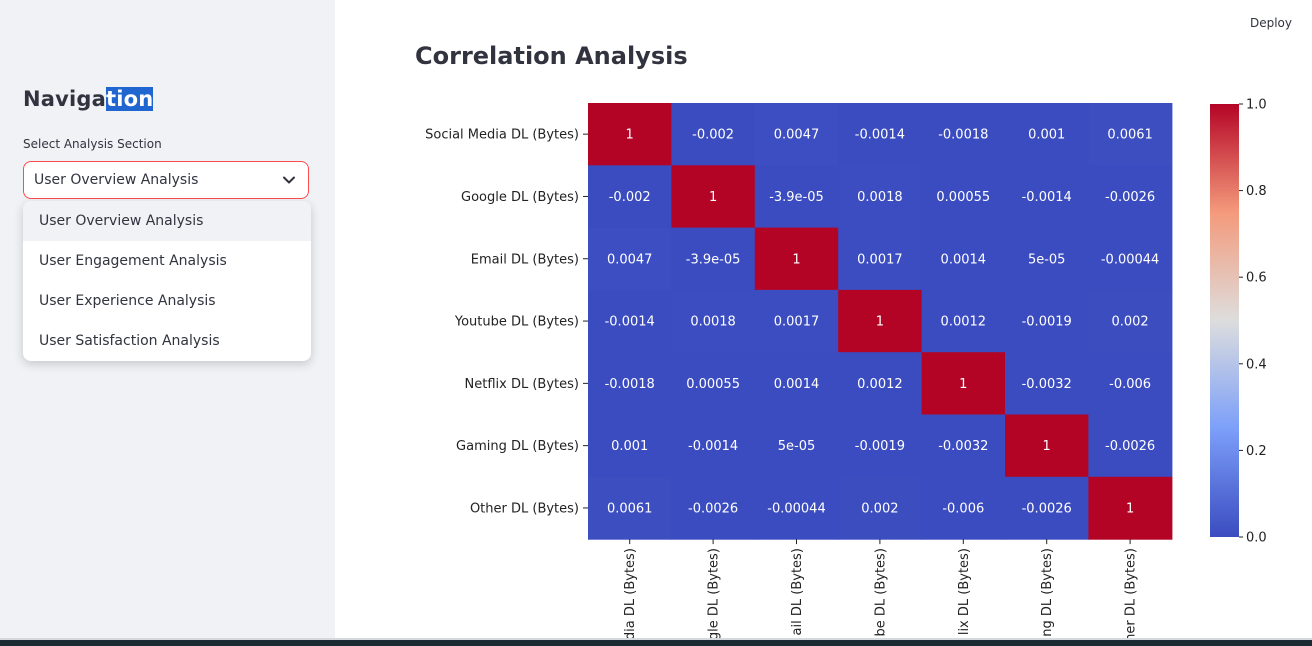  I want to click on page-title: Correlation Analysis, so click(551, 56).